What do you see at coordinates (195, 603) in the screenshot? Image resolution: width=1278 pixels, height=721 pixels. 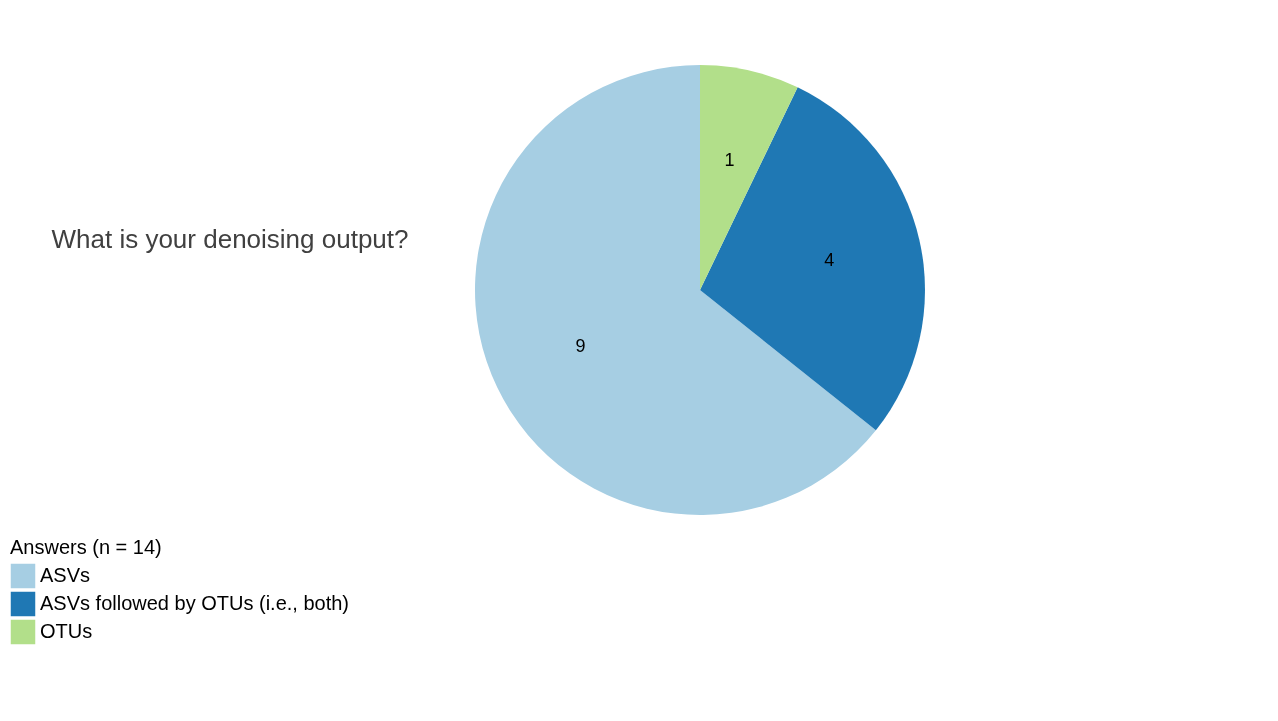 I see `legend-label: ASVs followed by OTUs (i.e., both)` at bounding box center [195, 603].